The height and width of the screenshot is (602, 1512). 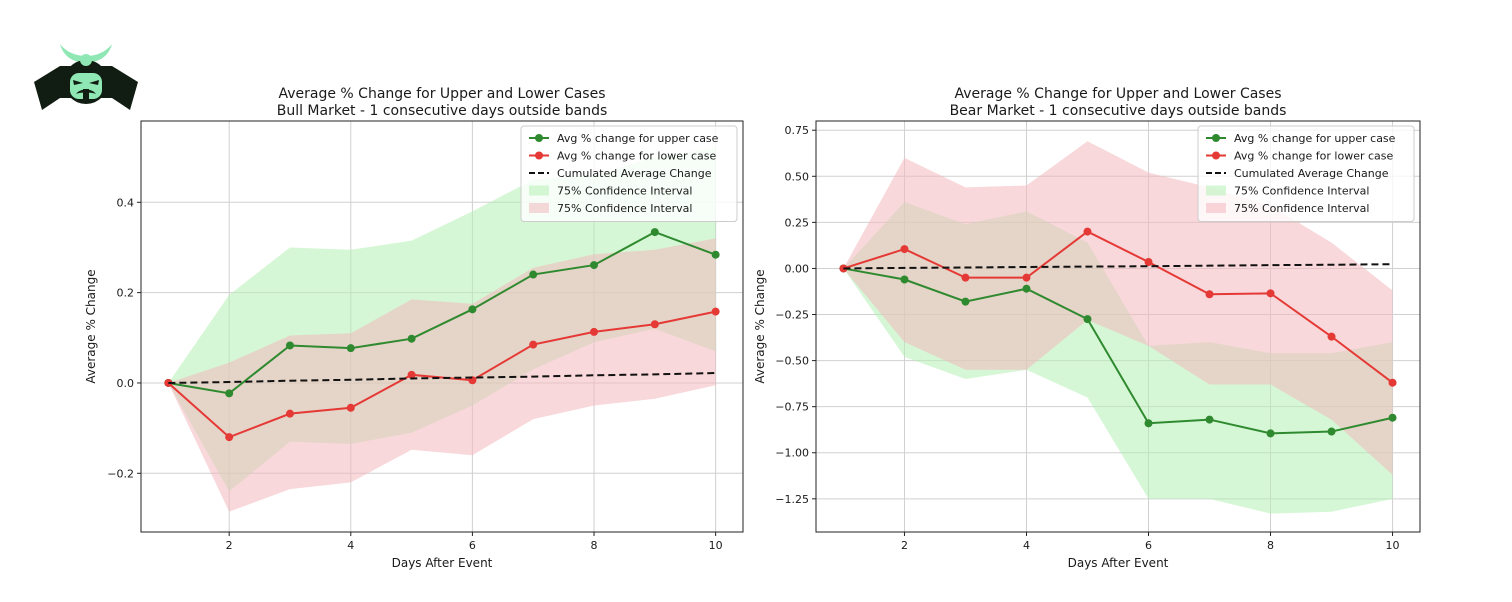 I want to click on y-tick-label: −0.2, so click(x=120, y=473).